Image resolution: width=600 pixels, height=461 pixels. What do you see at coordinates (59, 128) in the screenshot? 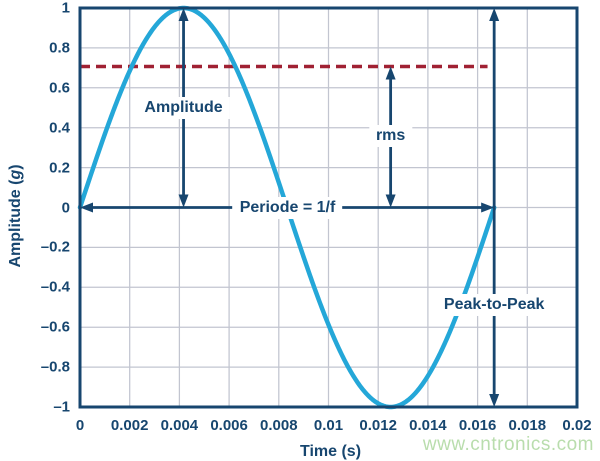
I see `y-tick-label: 0.4` at bounding box center [59, 128].